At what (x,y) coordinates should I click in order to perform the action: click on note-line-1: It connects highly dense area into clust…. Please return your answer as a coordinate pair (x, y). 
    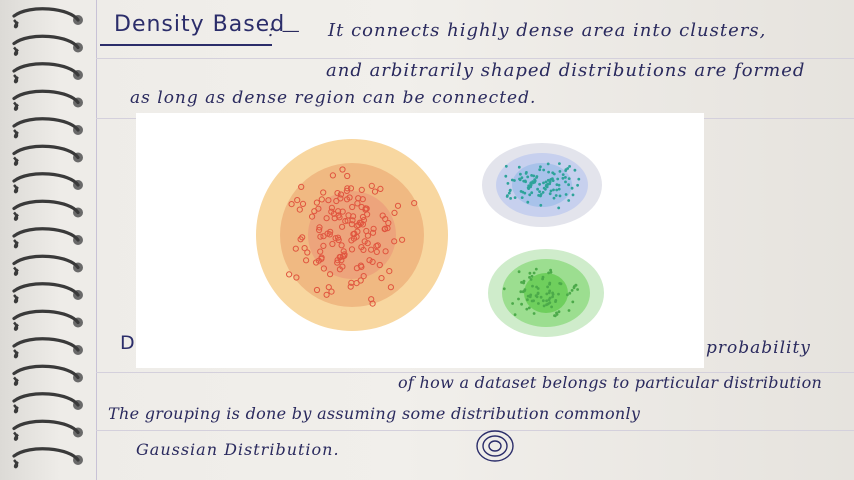
    Looking at the image, I should click on (547, 30).